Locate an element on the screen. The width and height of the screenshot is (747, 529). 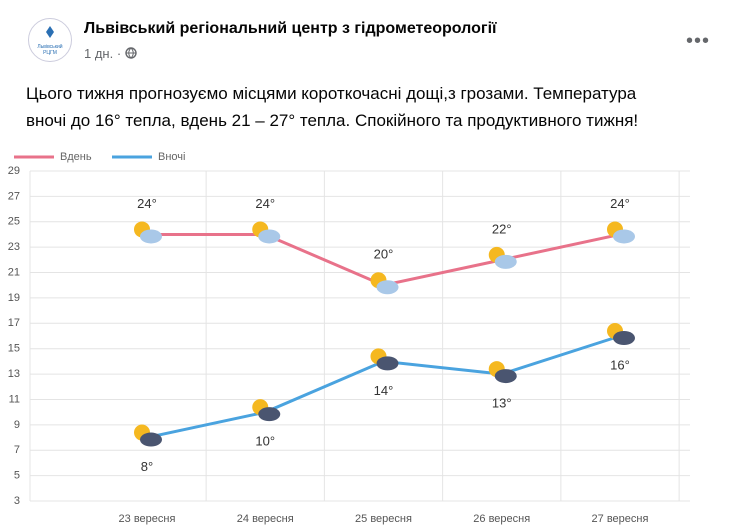
x-tick-label: 27 вересня is located at coordinates (620, 519).